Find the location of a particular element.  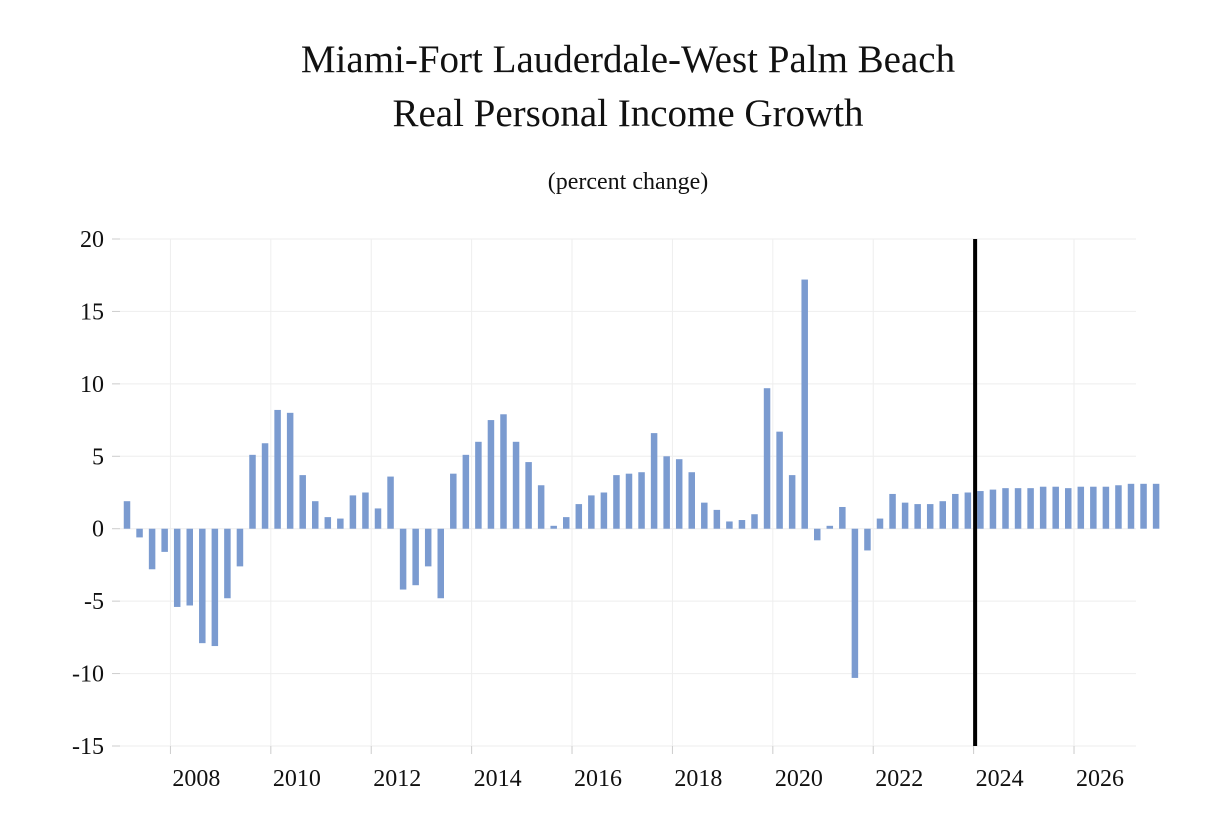

x-tick-label: 2012 is located at coordinates (397, 779).